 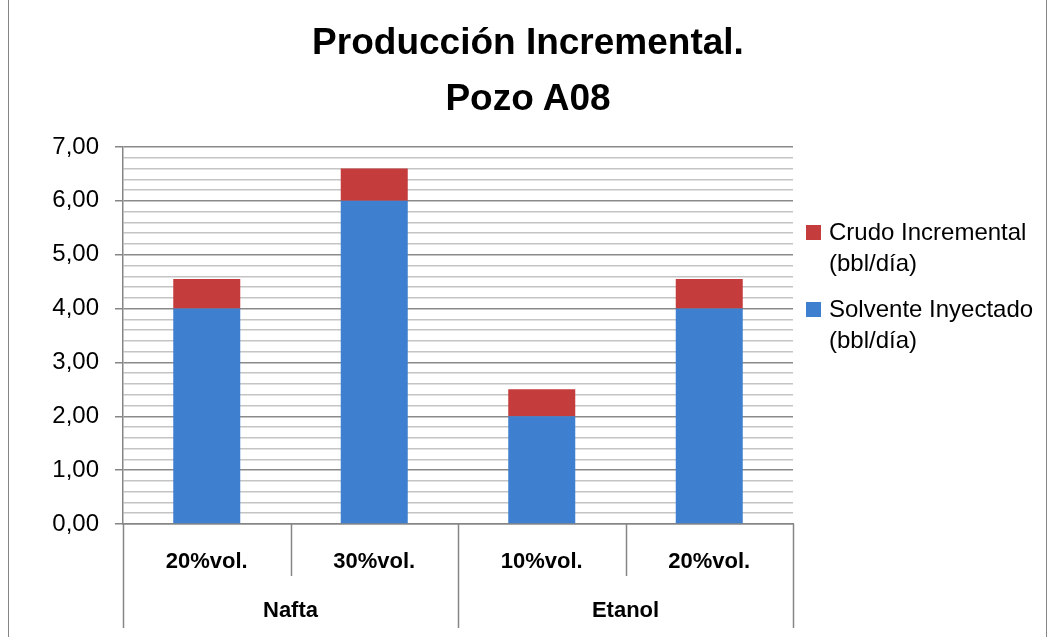 I want to click on y-tick-label: 0,00, so click(x=75, y=522).